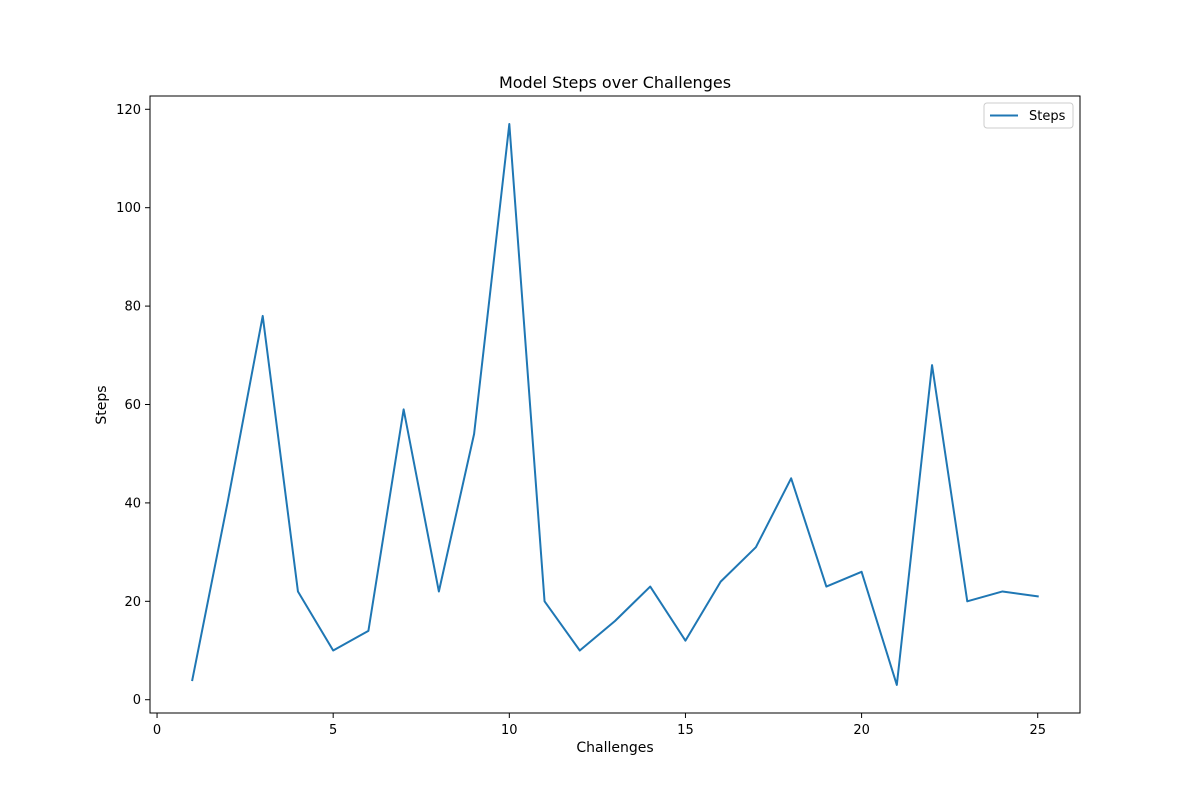 The width and height of the screenshot is (1200, 805). I want to click on legend-label: Steps, so click(1047, 116).